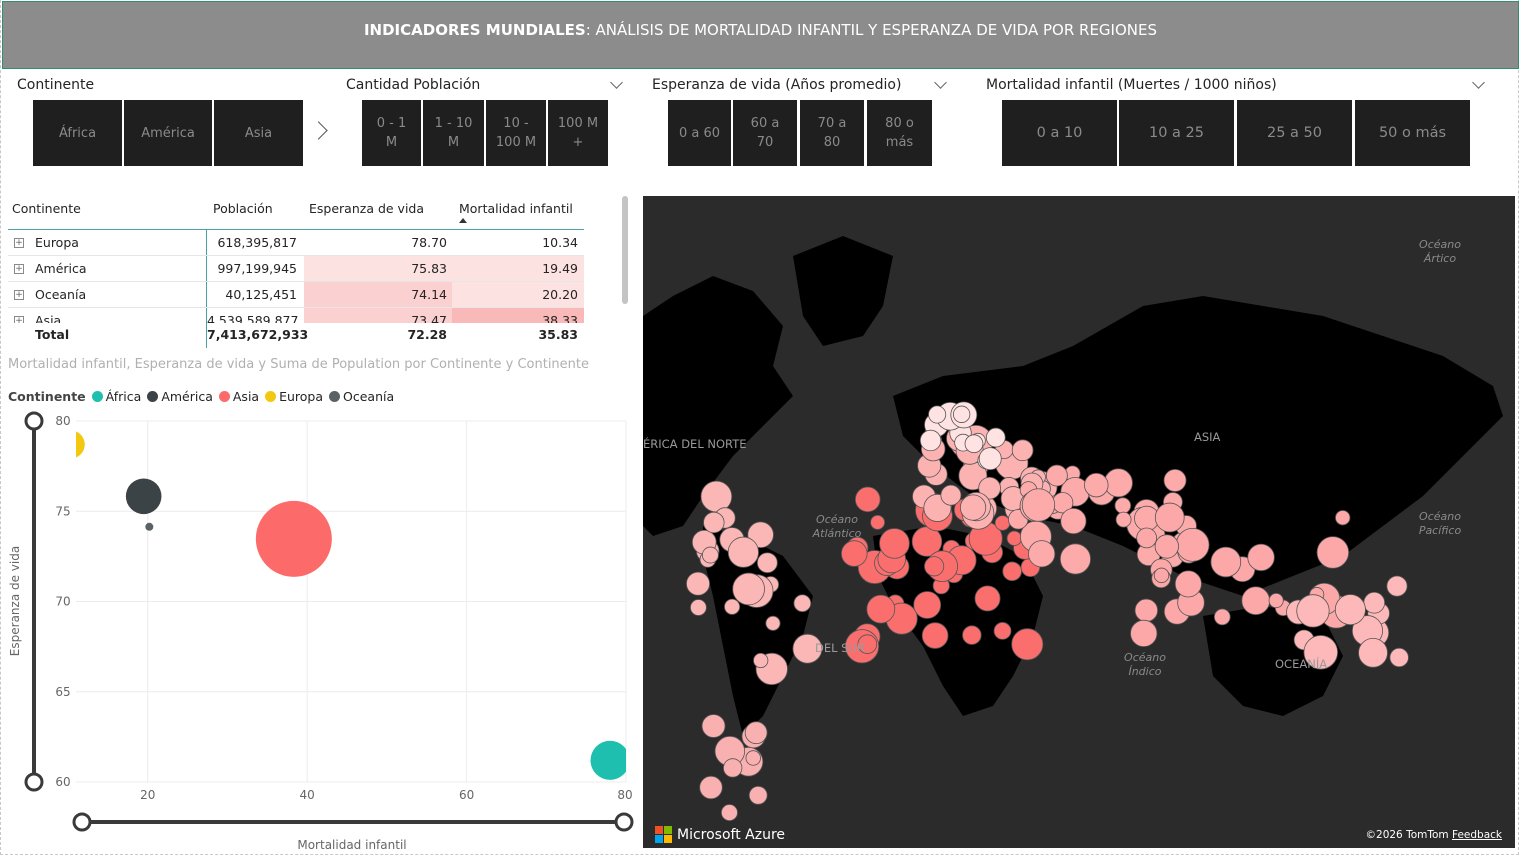 This screenshot has height=855, width=1519. I want to click on legend-item-europa: Europa, so click(301, 396).